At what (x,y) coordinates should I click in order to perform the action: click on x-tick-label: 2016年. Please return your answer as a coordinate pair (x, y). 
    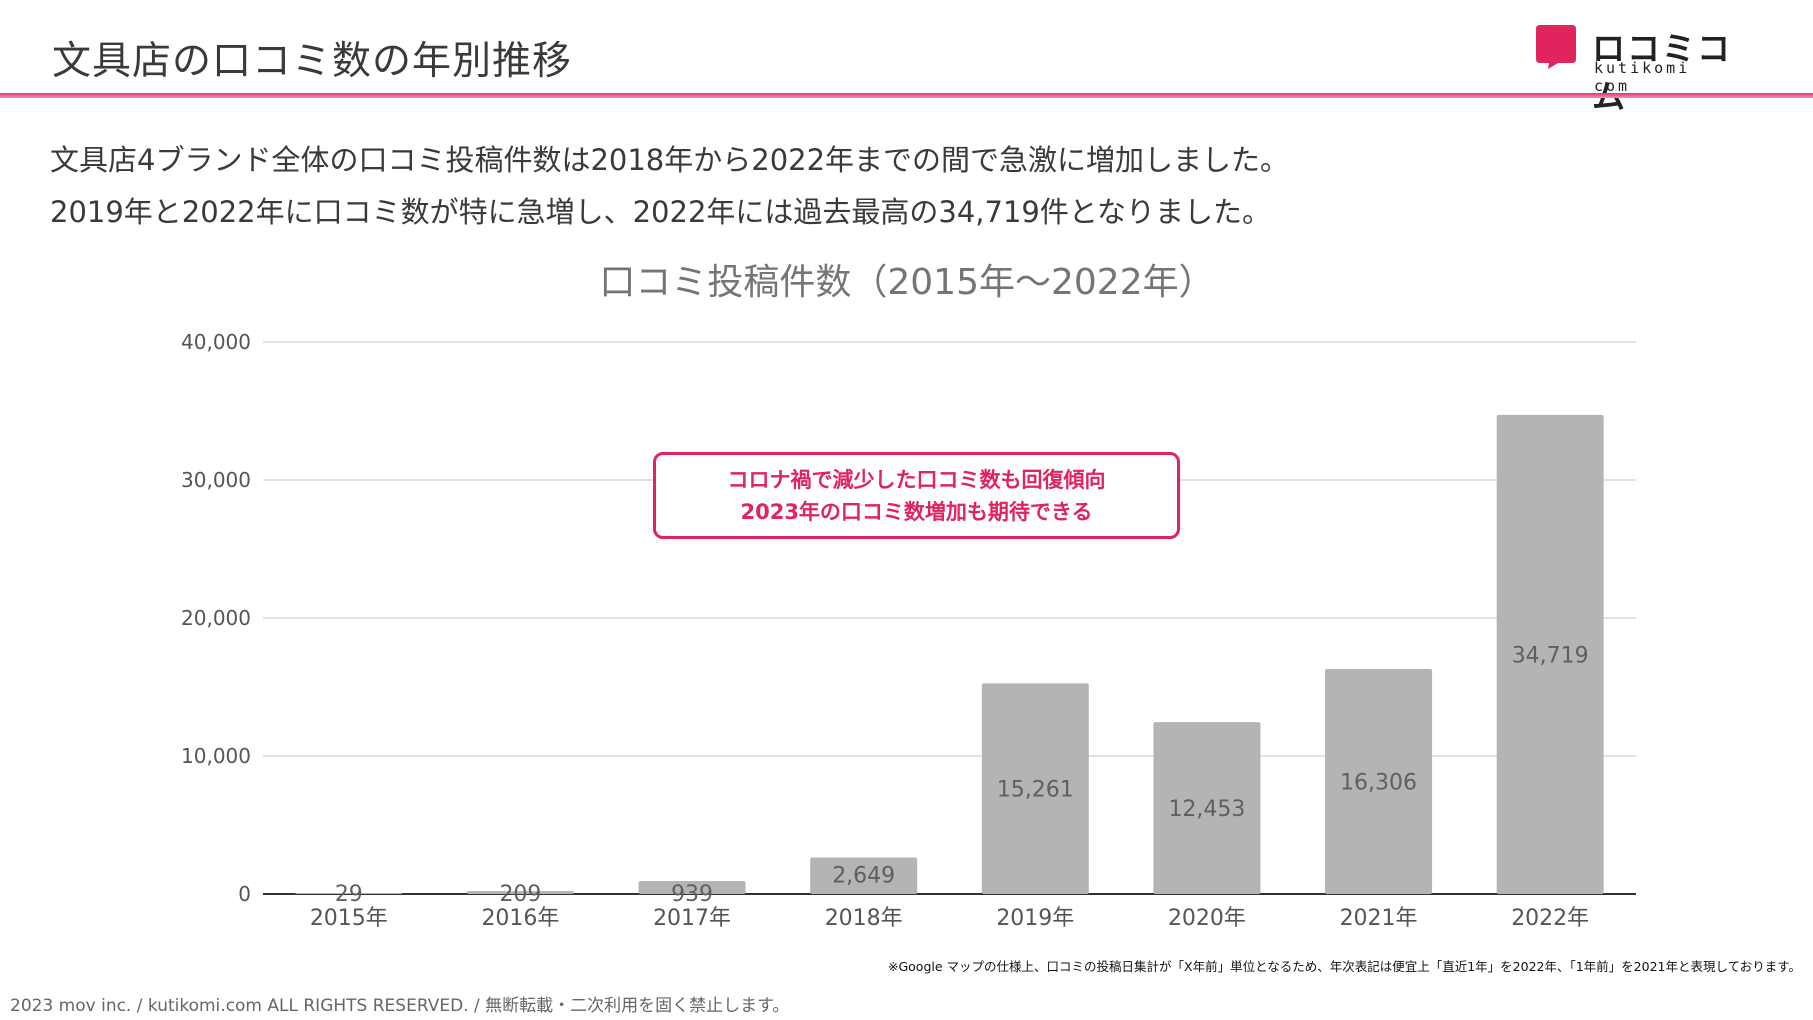
    Looking at the image, I should click on (520, 918).